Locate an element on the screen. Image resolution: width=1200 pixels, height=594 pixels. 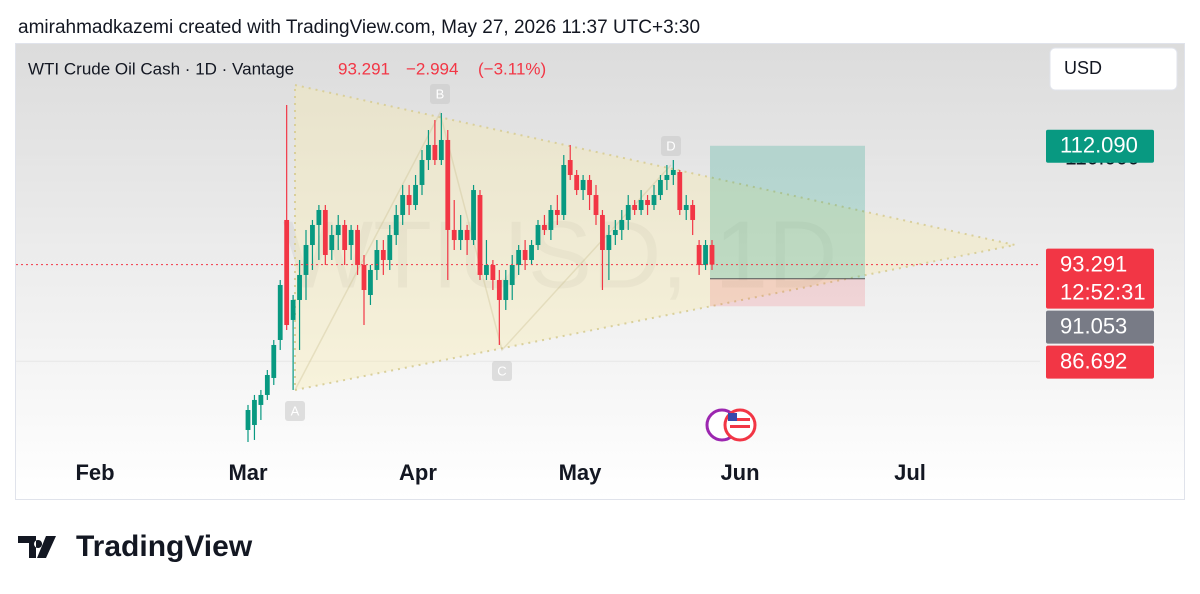
pattern-label: C is located at coordinates (501, 370).